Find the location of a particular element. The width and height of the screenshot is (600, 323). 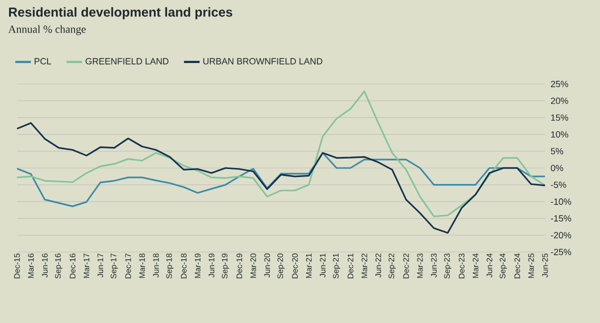

legend-label: PCL is located at coordinates (43, 61).